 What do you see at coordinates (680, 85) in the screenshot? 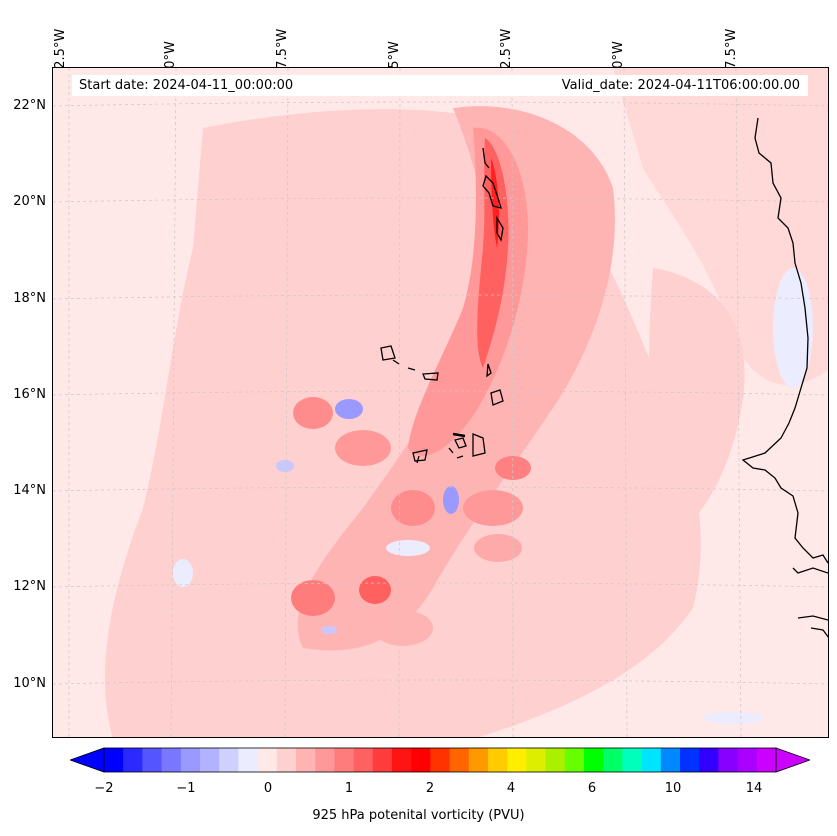
I see `valid-date-label: Valid_date: 2024-04-11T06:00:00.00` at bounding box center [680, 85].